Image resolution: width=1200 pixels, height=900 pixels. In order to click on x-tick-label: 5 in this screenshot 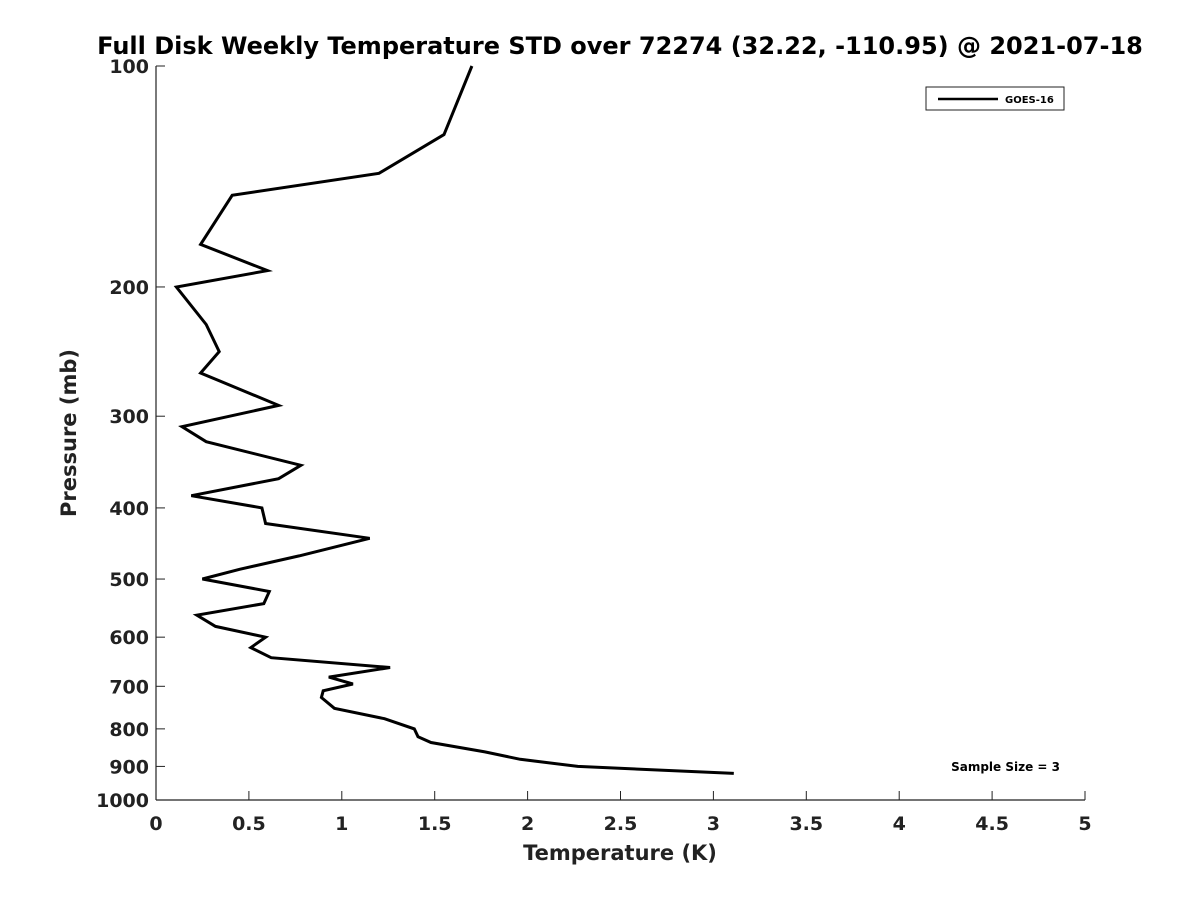, I will do `click(1084, 824)`.